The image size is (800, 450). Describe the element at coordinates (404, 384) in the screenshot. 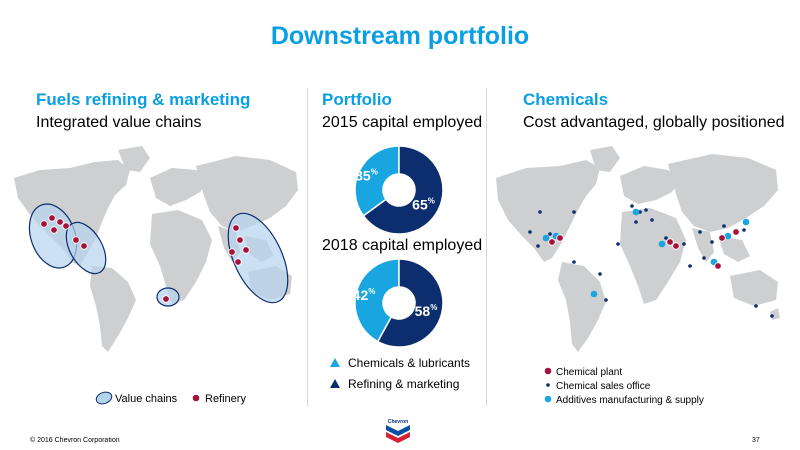

I see `legend-refining-label: Refining & marketing` at that location.